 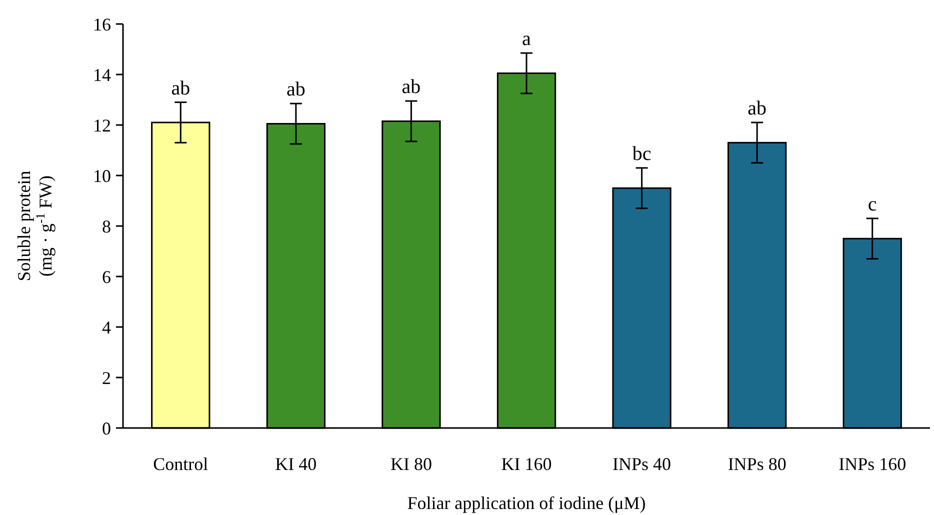 I want to click on y-tick-label: 16, so click(x=102, y=24).